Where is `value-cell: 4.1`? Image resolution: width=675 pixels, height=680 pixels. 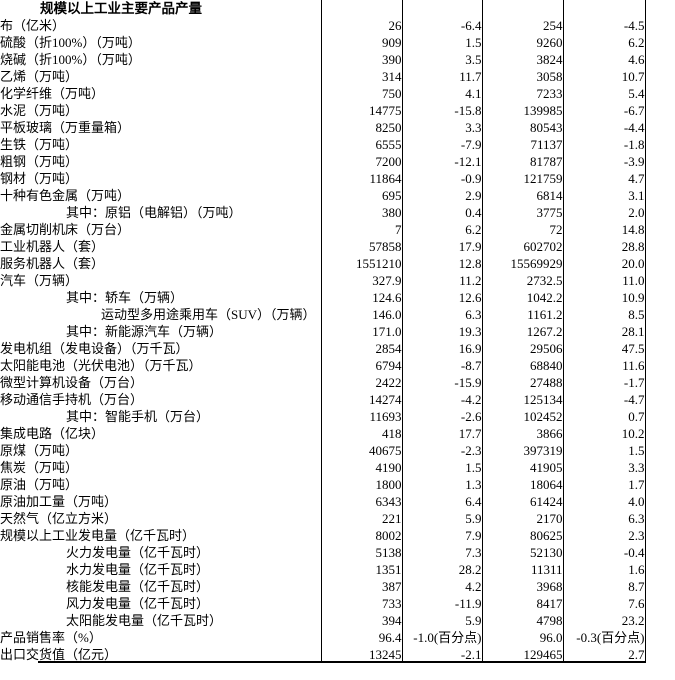
value-cell: 4.1 is located at coordinates (441, 93).